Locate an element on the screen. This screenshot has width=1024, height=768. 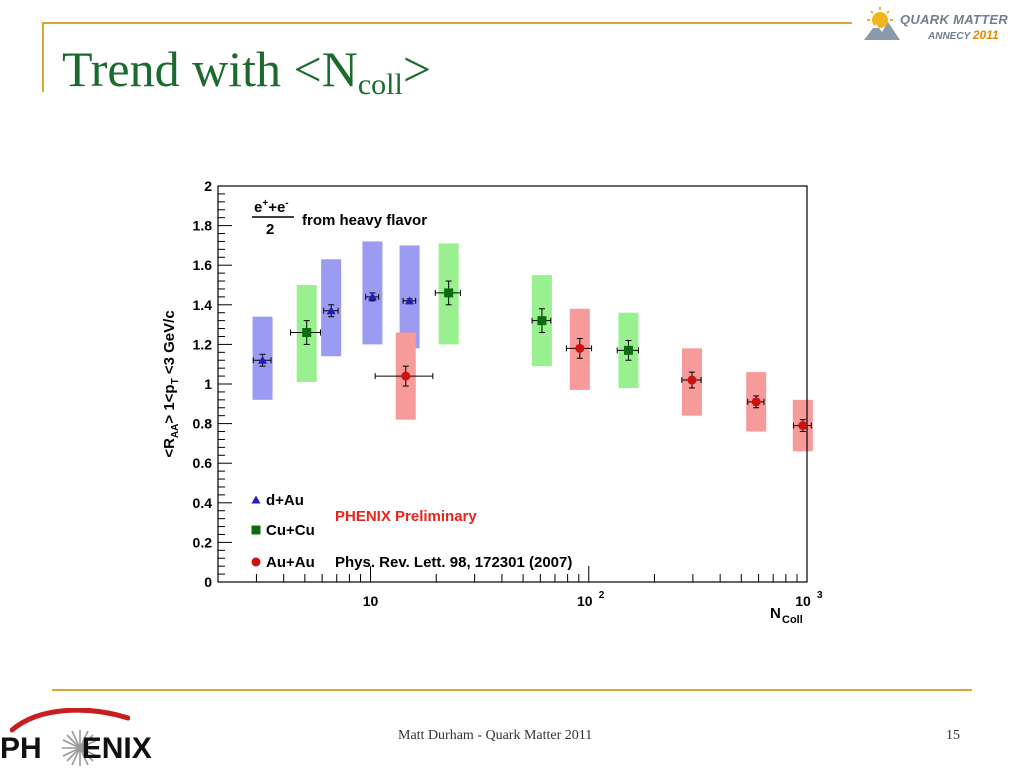
y-tick-label-4: 0.8 is located at coordinates (203, 424).